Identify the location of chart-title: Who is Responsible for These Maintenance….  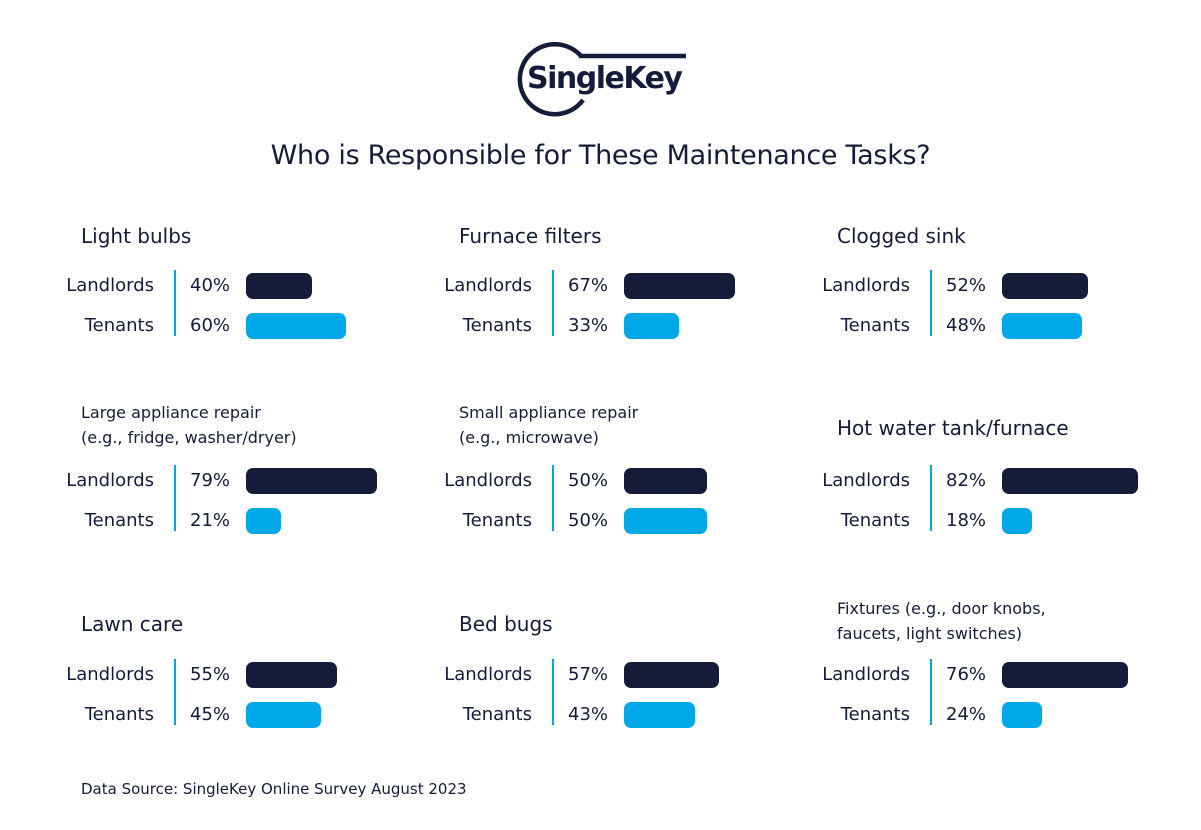
(600, 155).